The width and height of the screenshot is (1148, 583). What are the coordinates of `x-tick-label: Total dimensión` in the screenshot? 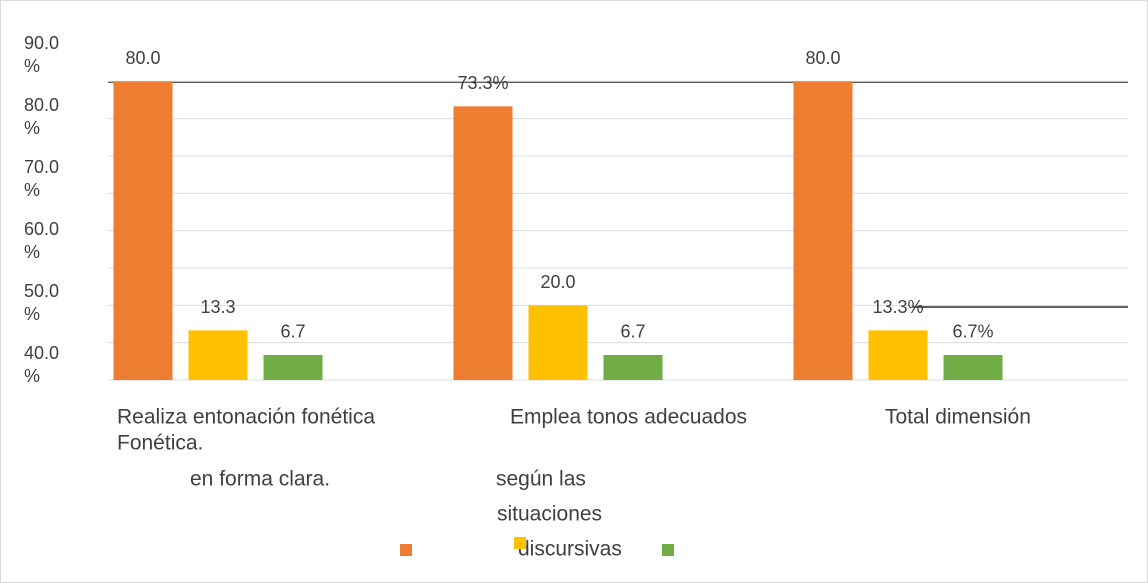 It's located at (958, 417).